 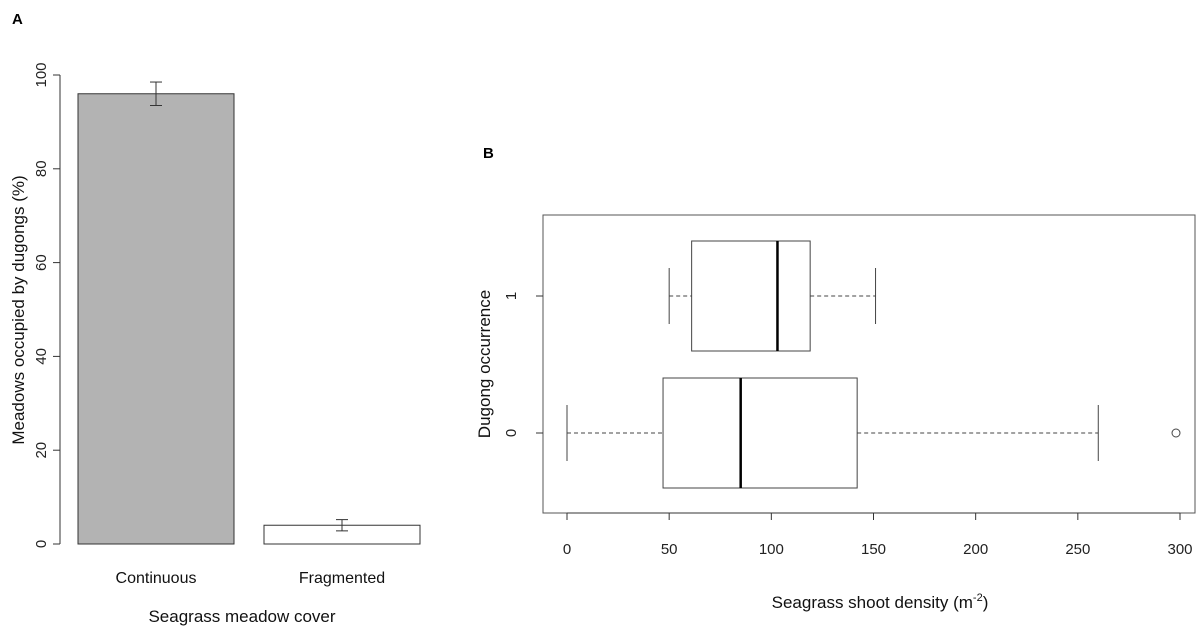 I want to click on panel-a-x-axis-title: Seagrass meadow cover, so click(x=241, y=616).